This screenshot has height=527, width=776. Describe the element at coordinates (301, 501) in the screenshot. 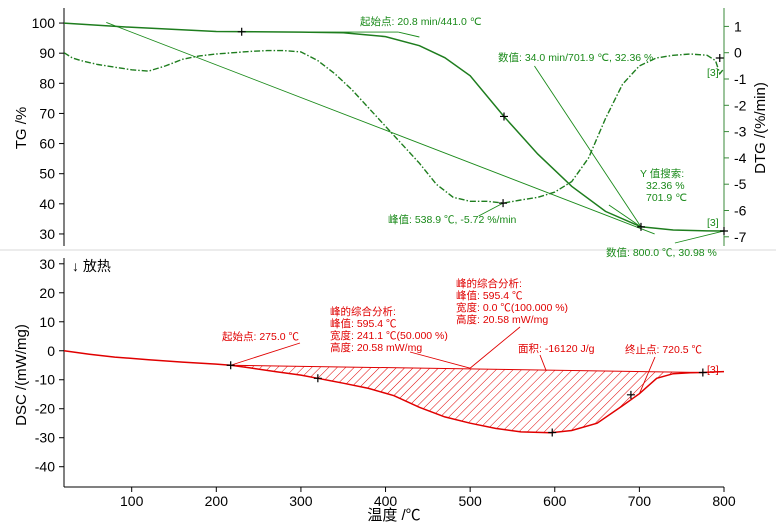

I see `x-tick-label: 300` at that location.